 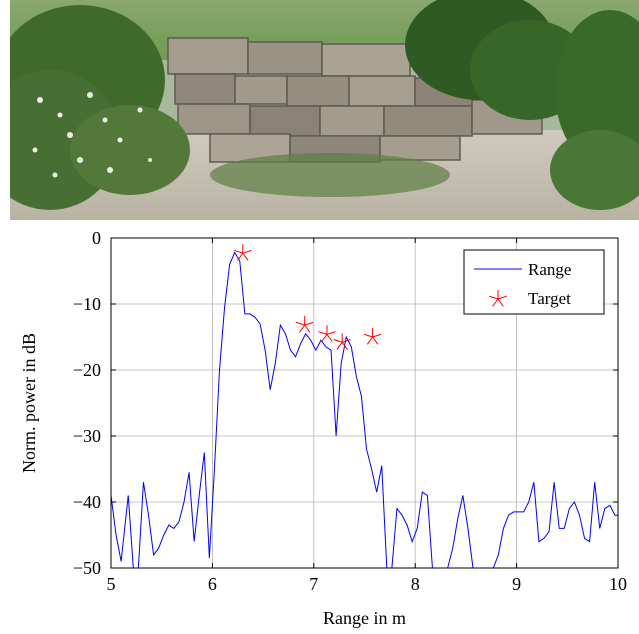 I want to click on legend-target-star, so click(x=498, y=298).